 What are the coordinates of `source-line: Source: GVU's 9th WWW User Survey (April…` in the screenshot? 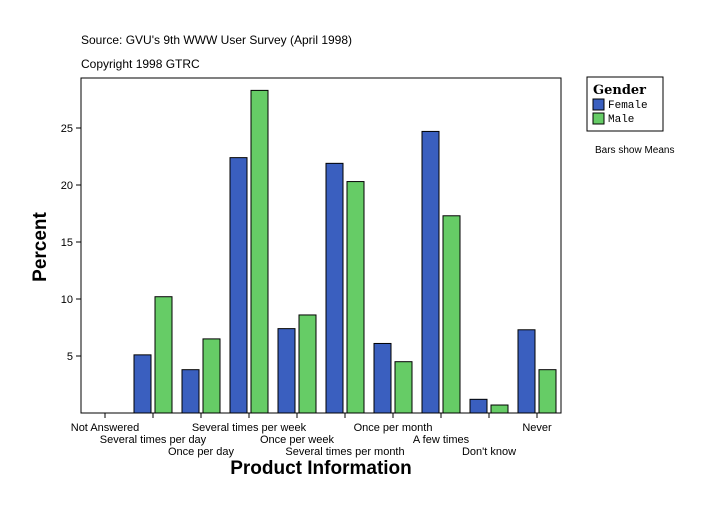 It's located at (216, 40).